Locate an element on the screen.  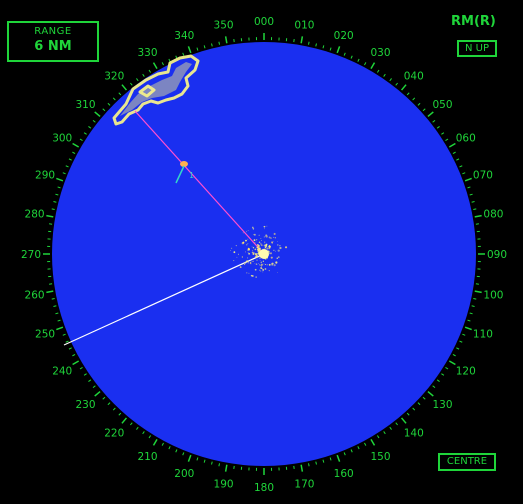
bearing-label-300: 300 is located at coordinates (62, 139).